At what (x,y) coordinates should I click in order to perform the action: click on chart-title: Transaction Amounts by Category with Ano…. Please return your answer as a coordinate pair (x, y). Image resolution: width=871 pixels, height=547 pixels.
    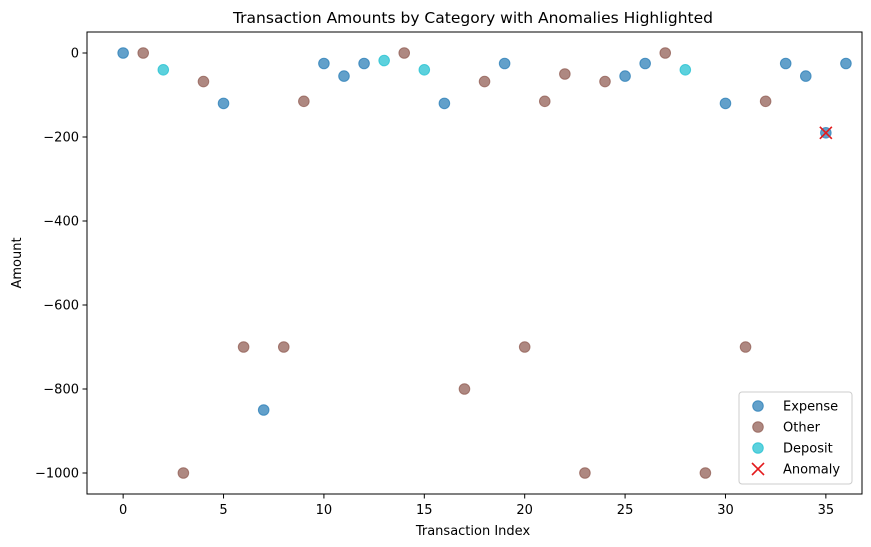
    Looking at the image, I should click on (472, 18).